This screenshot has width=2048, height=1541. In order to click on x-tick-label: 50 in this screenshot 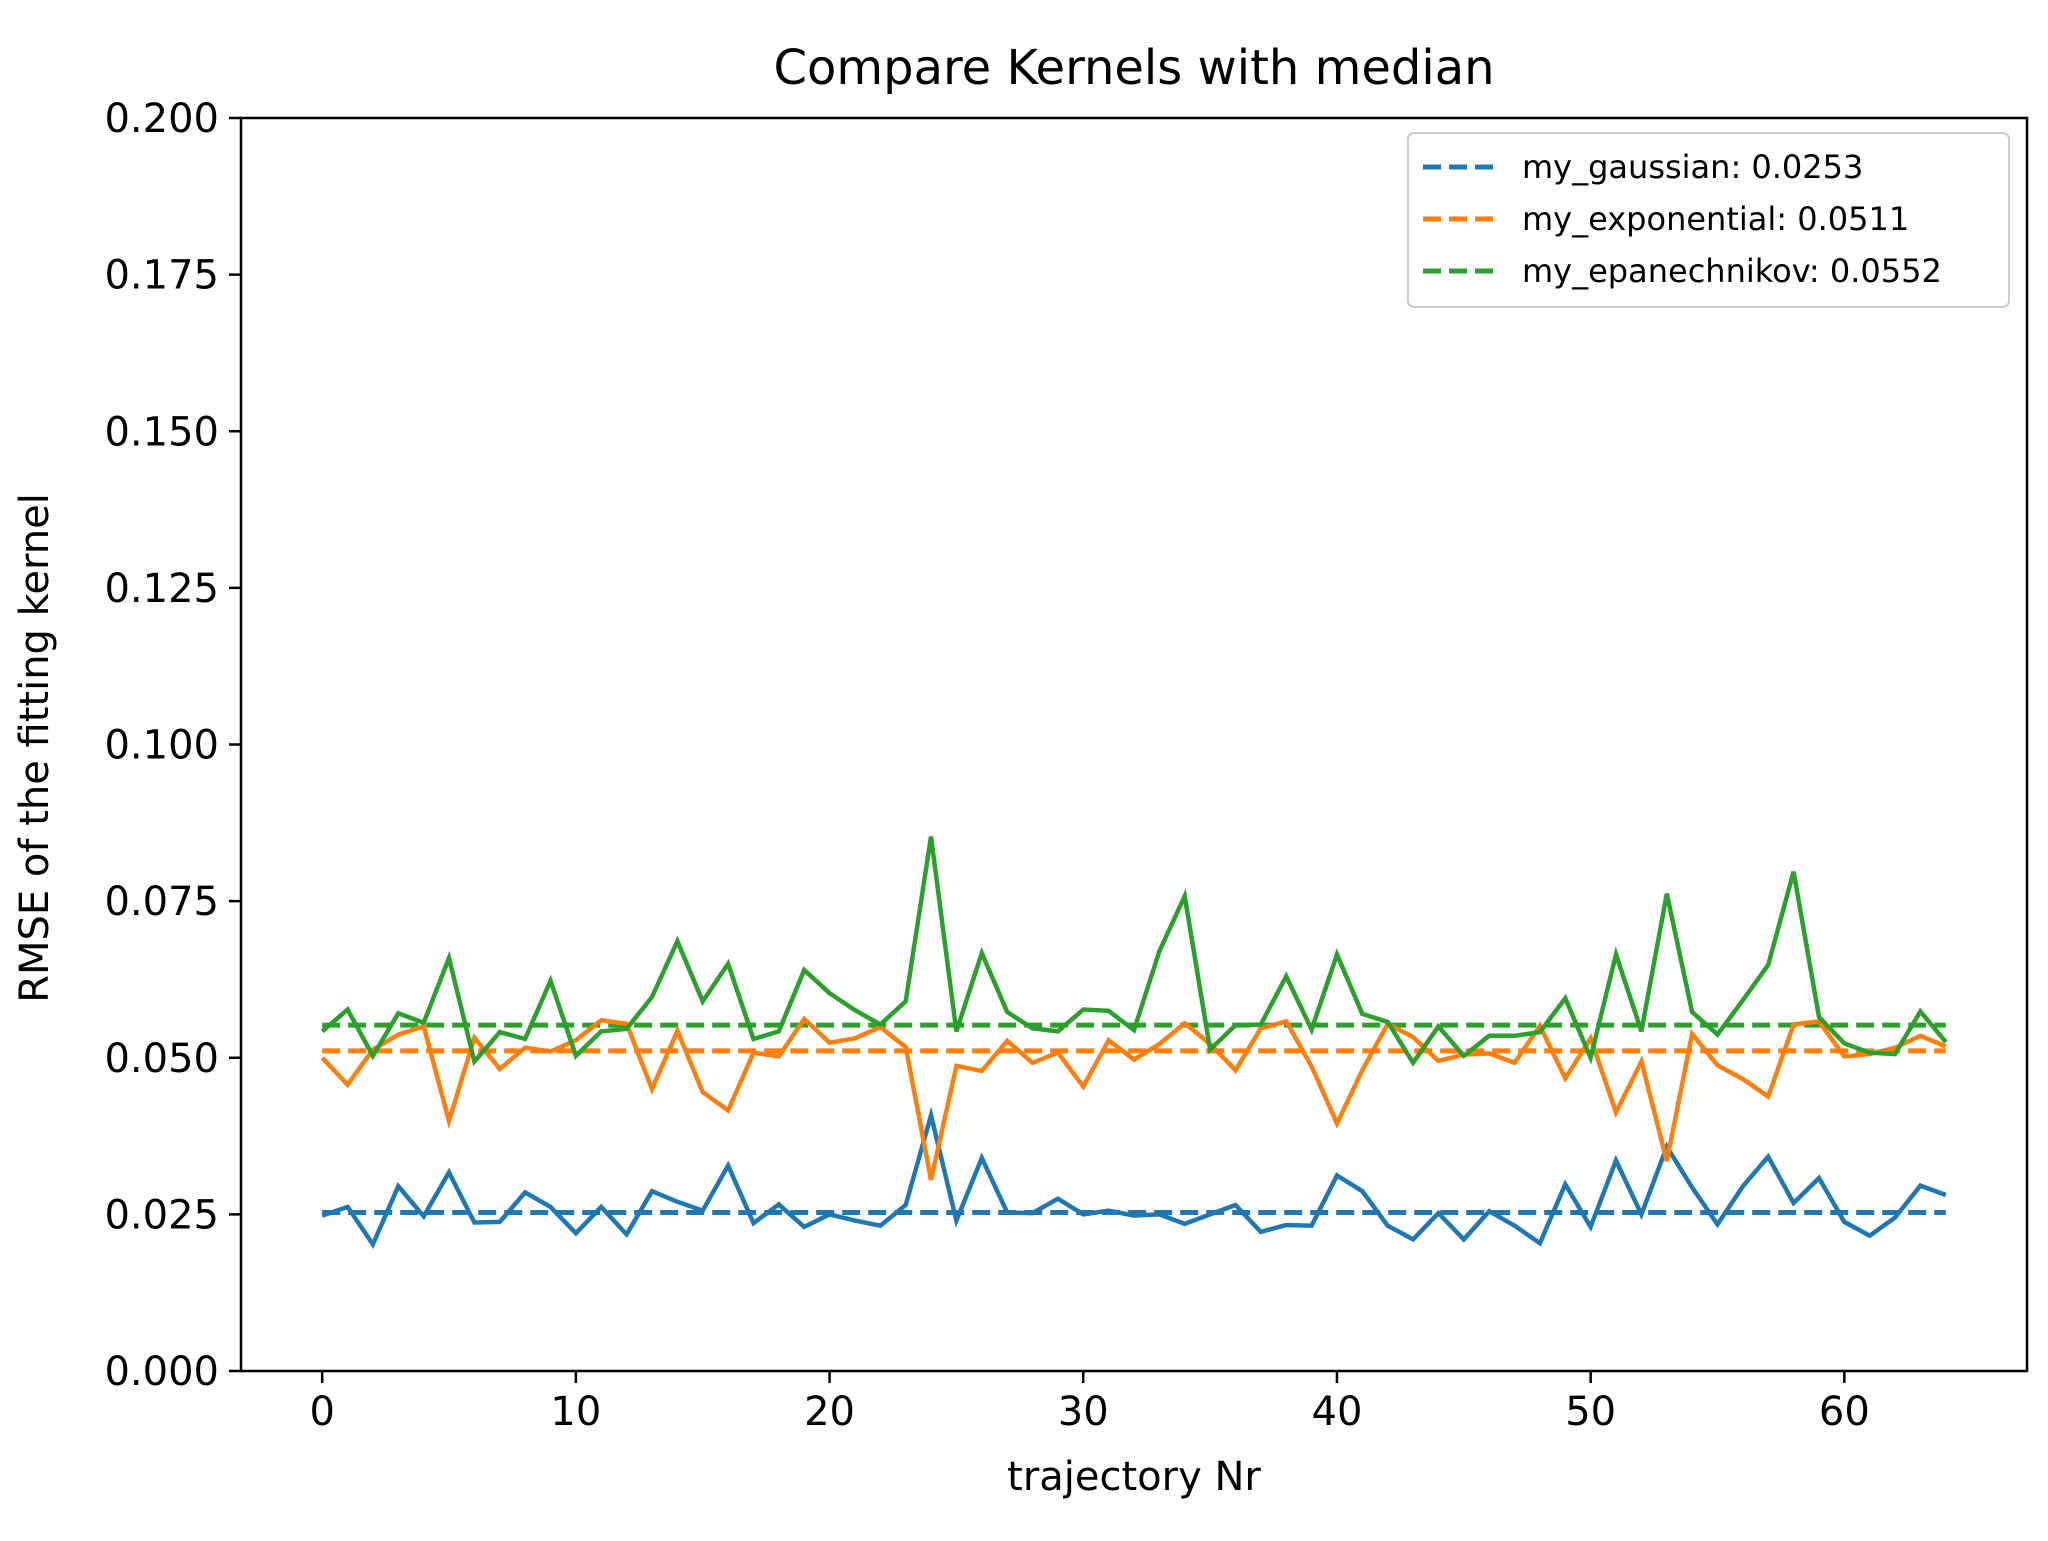, I will do `click(1590, 1412)`.